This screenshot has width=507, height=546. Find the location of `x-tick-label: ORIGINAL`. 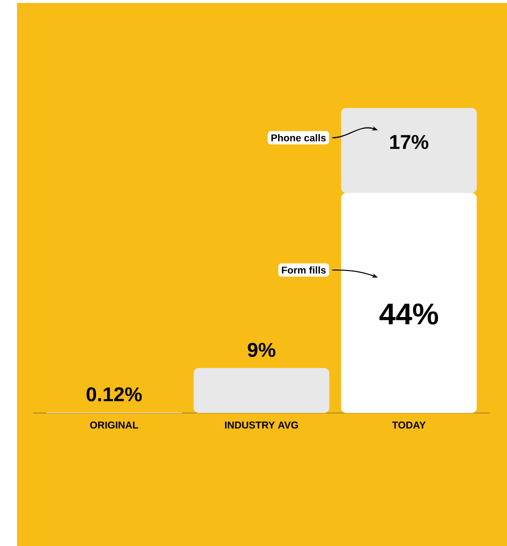

x-tick-label: ORIGINAL is located at coordinates (114, 425).